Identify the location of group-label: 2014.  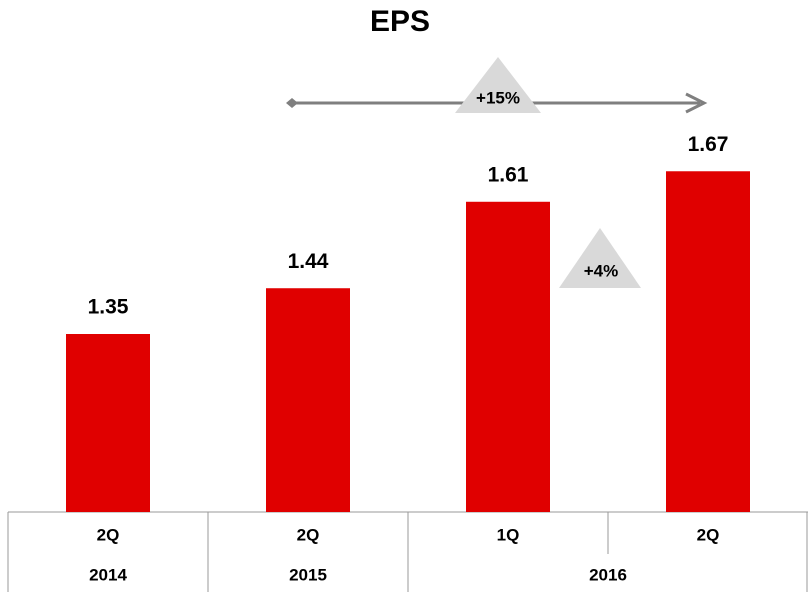
(108, 574).